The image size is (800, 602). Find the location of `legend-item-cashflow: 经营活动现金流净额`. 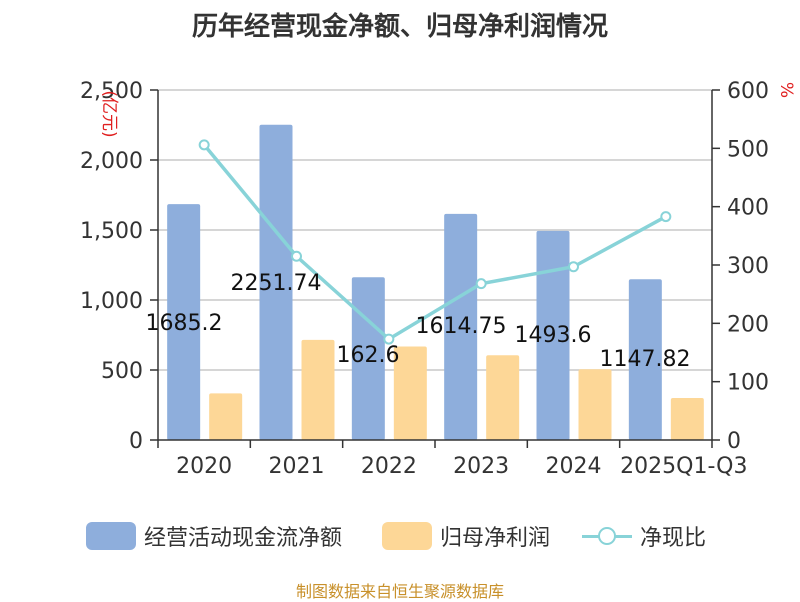

legend-item-cashflow: 经营活动现金流净额 is located at coordinates (214, 536).